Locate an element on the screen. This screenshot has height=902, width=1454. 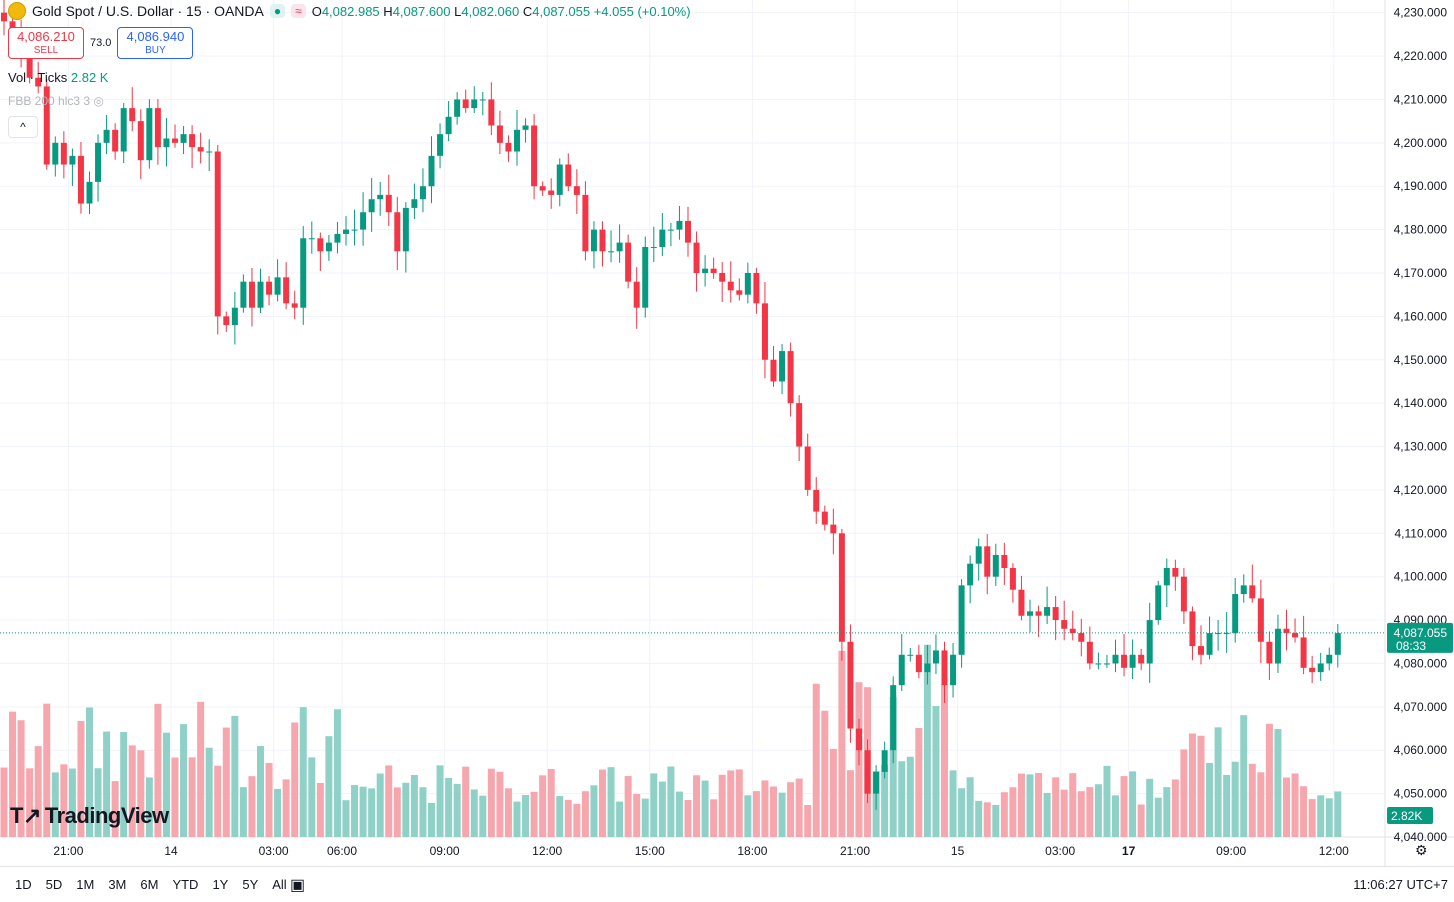
y-tick-label: 4,070.000 is located at coordinates (1421, 707).